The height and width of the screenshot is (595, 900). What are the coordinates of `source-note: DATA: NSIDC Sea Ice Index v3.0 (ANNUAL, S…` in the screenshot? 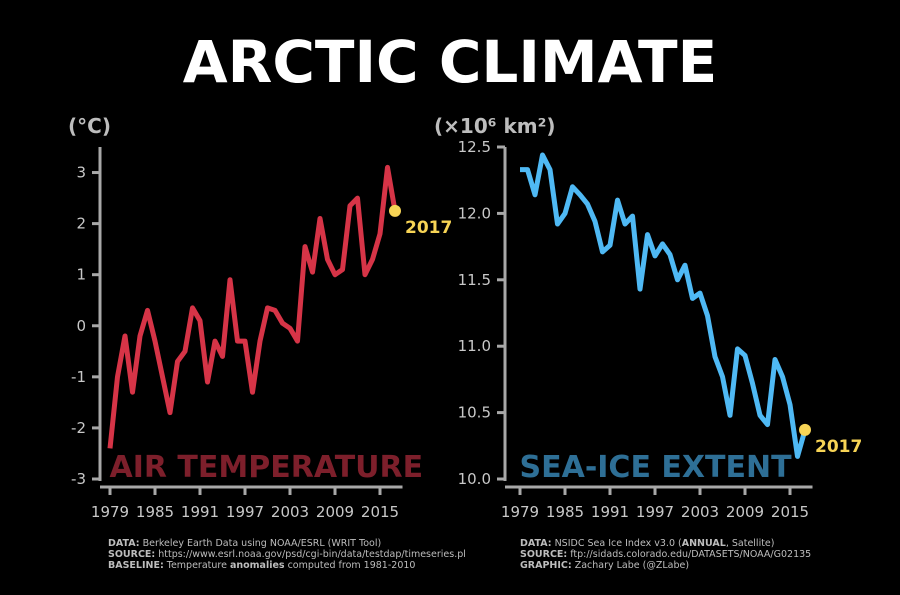 It's located at (647, 543).